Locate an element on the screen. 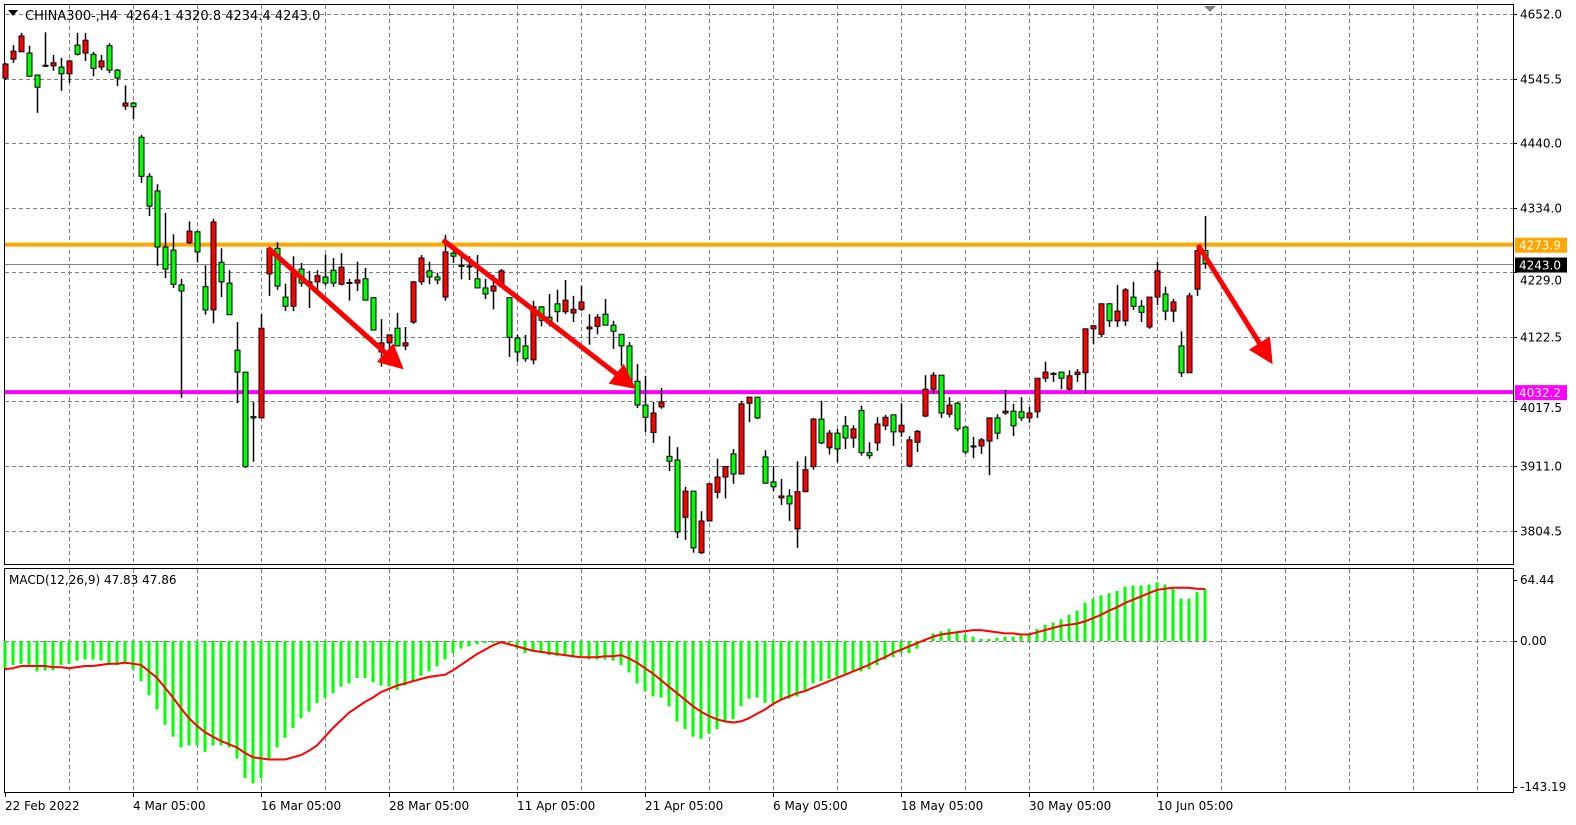  ohlc-values: 4264.1 4320.8 4234.4 4243.0 is located at coordinates (223, 16).